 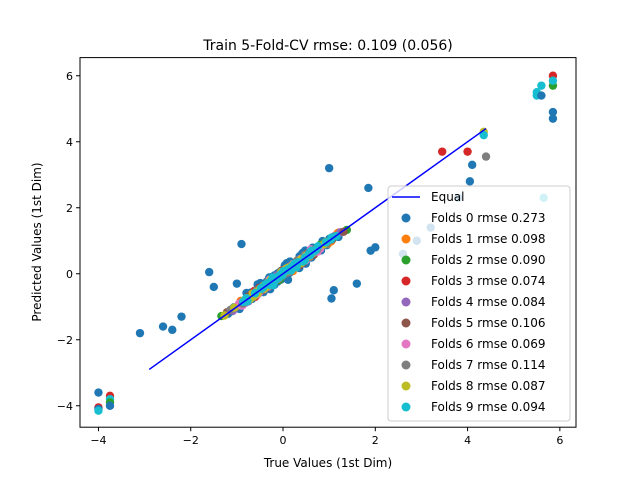 I want to click on legend-label: Folds 2 rmse 0.090, so click(x=488, y=260).